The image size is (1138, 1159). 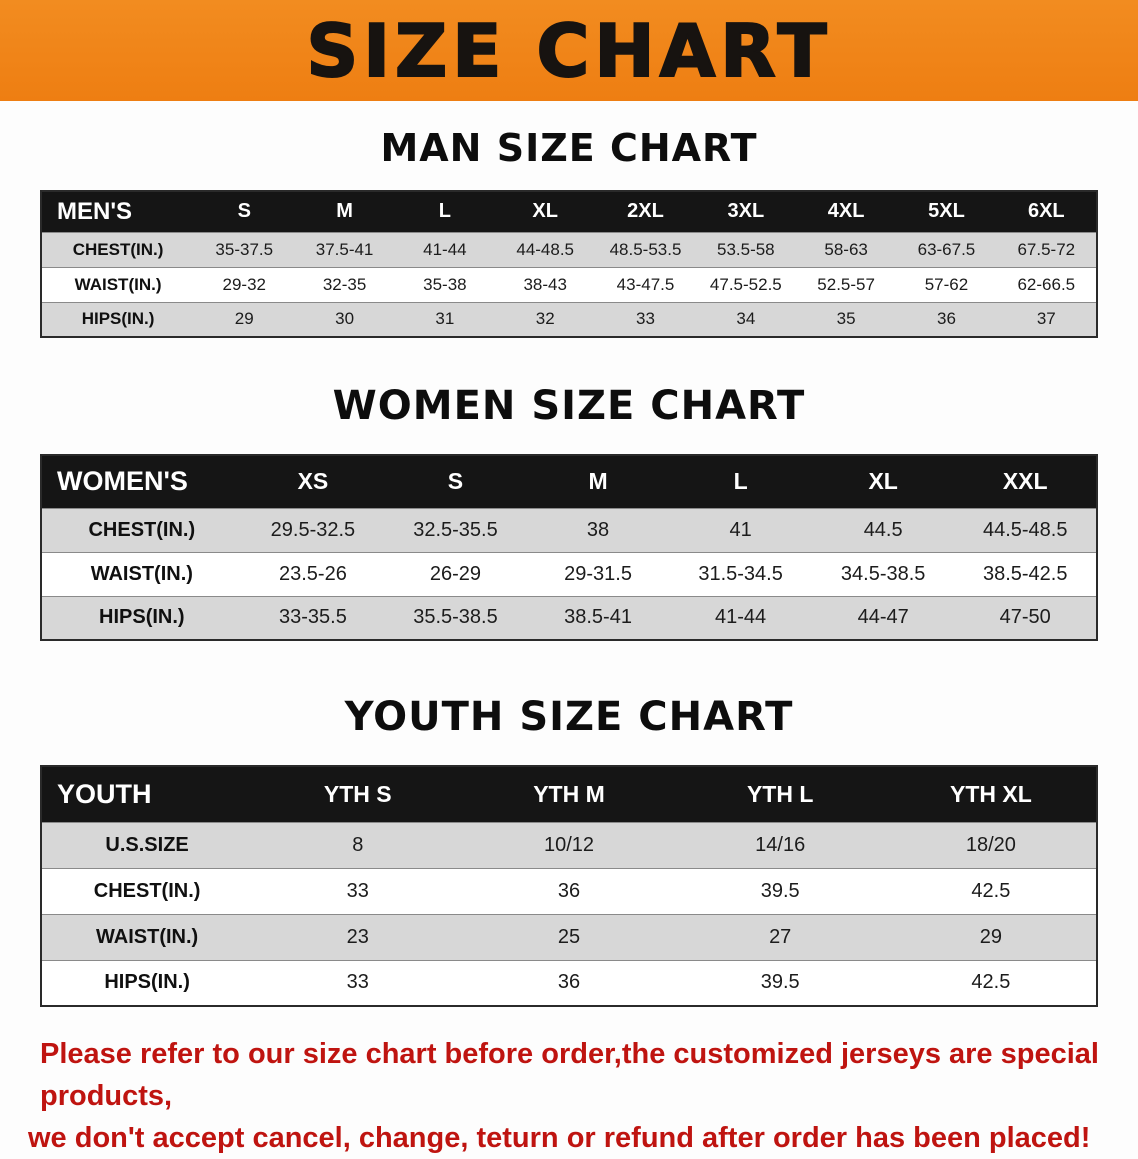 What do you see at coordinates (313, 618) in the screenshot?
I see `size-value-cell: 33-35.5` at bounding box center [313, 618].